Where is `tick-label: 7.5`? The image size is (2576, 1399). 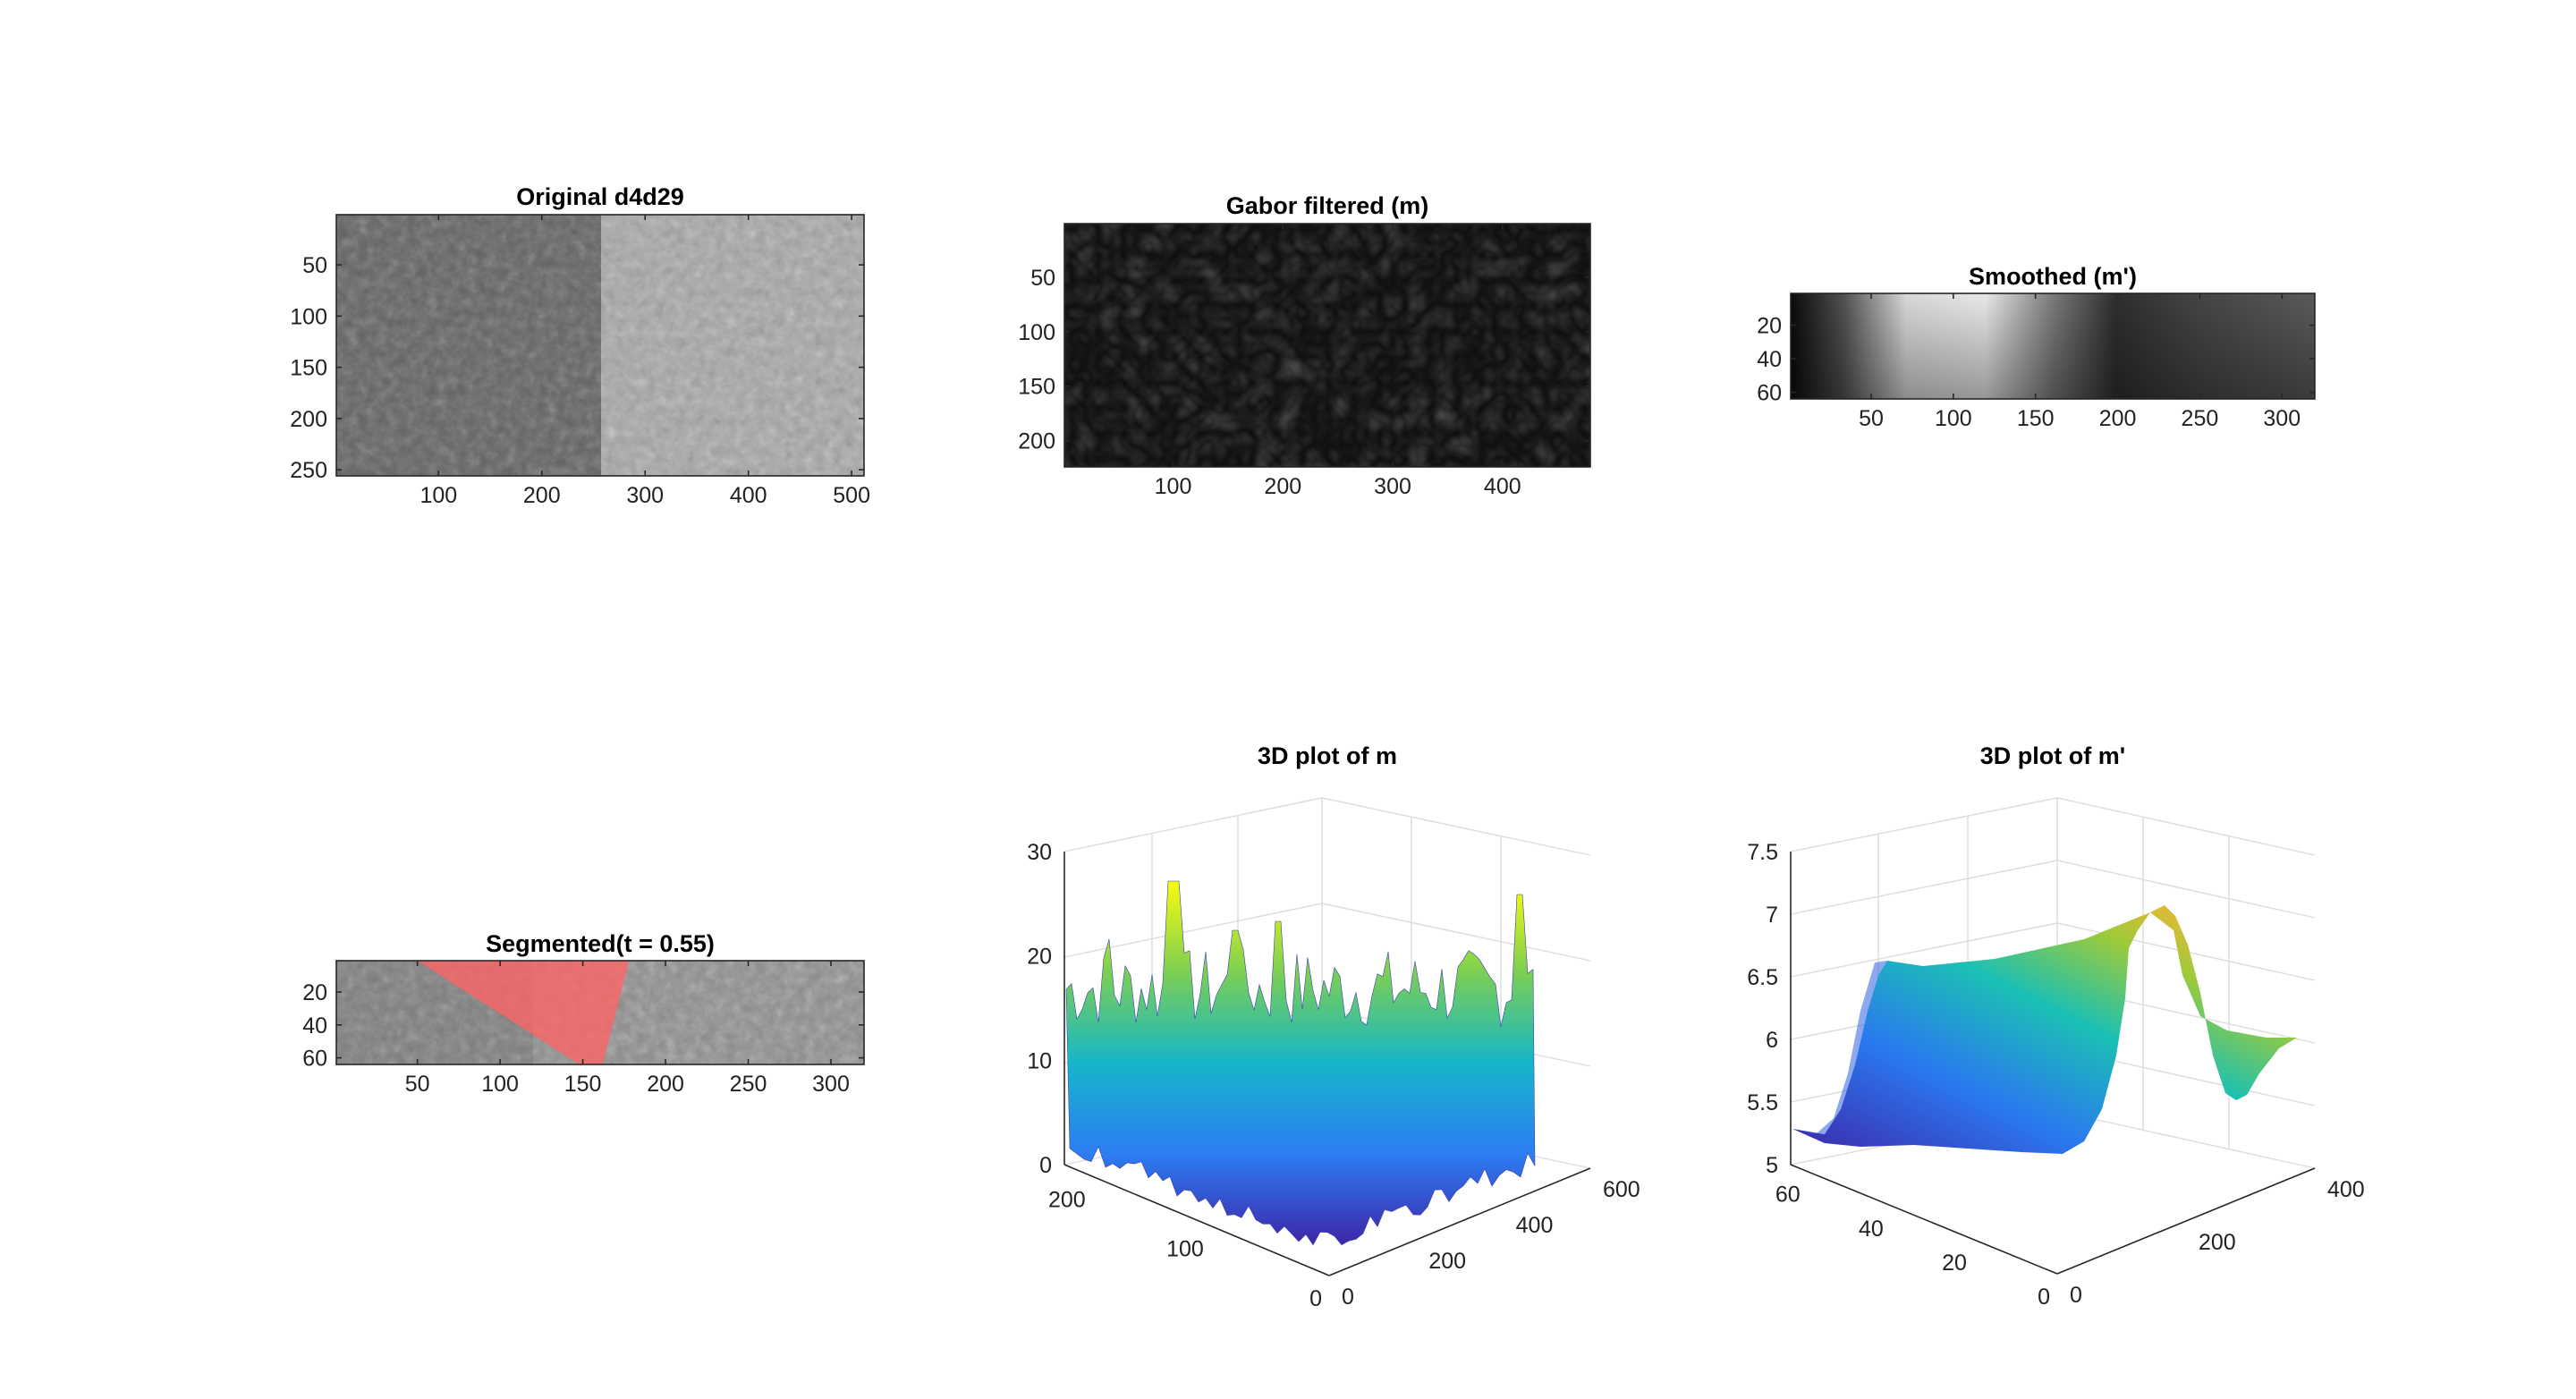
tick-label: 7.5 is located at coordinates (1762, 852).